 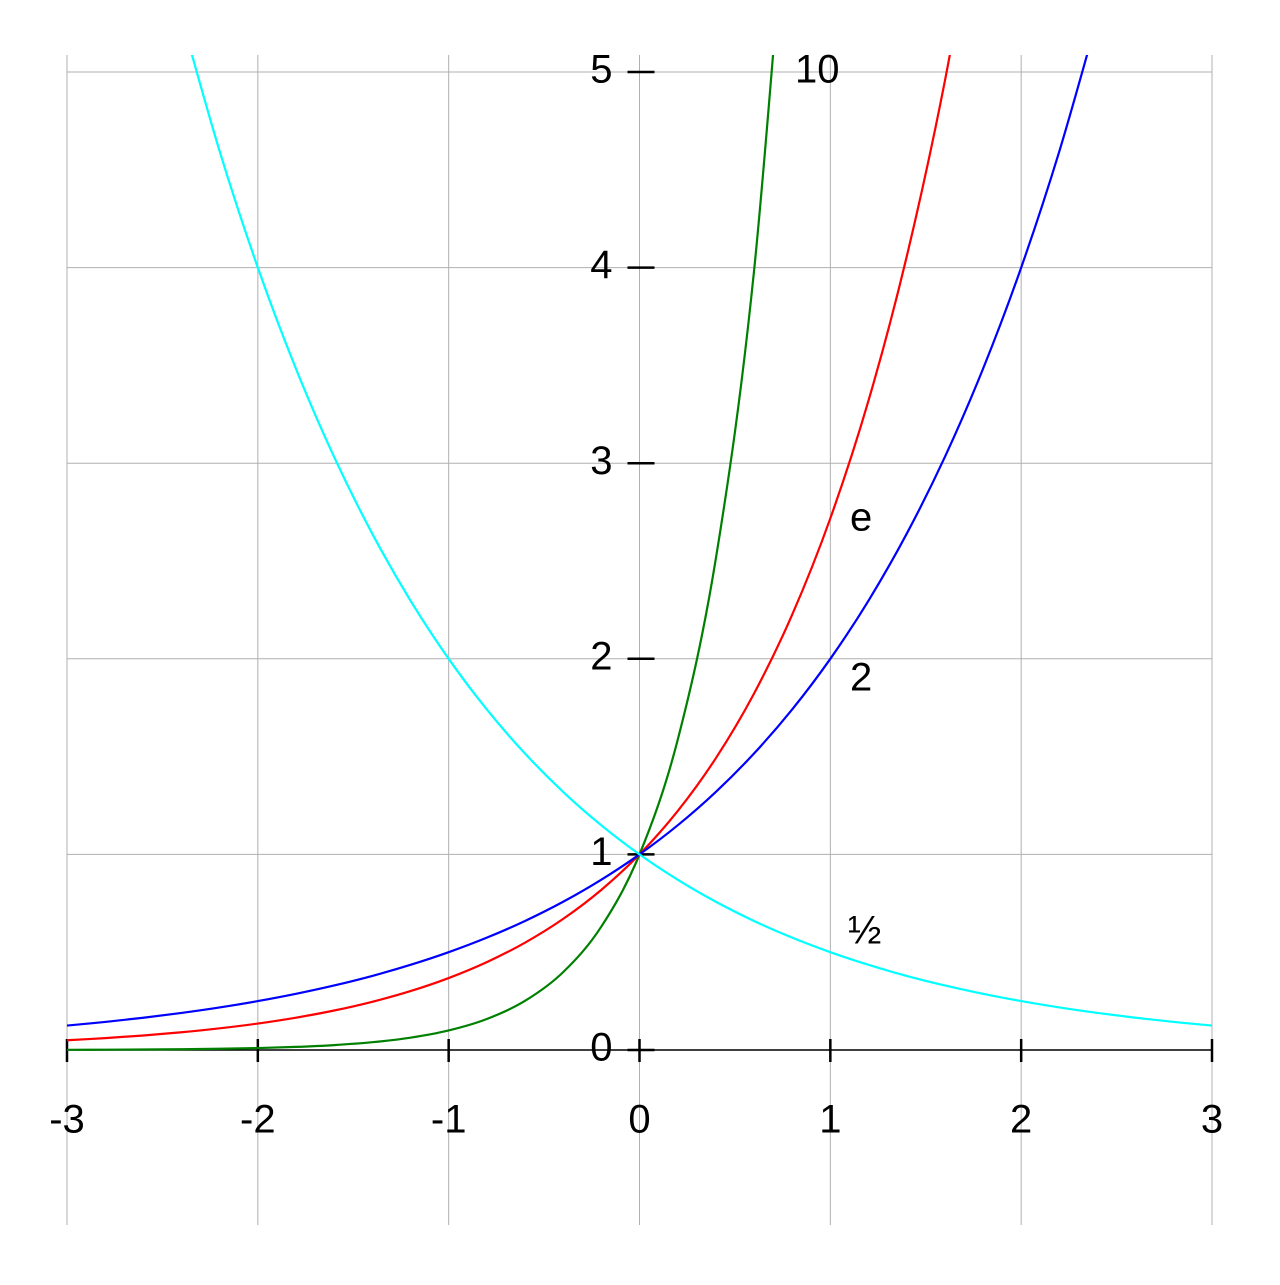 I want to click on series-label: ½, so click(x=864, y=931).